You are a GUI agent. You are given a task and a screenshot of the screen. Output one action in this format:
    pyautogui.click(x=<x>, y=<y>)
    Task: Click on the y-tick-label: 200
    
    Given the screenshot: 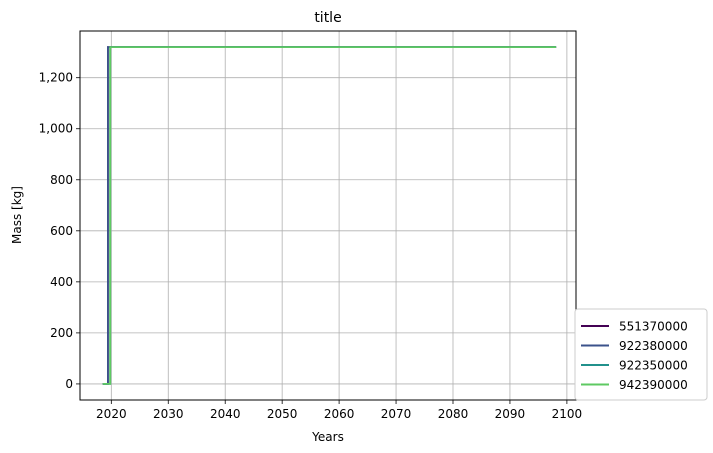 What is the action you would take?
    pyautogui.click(x=61, y=333)
    